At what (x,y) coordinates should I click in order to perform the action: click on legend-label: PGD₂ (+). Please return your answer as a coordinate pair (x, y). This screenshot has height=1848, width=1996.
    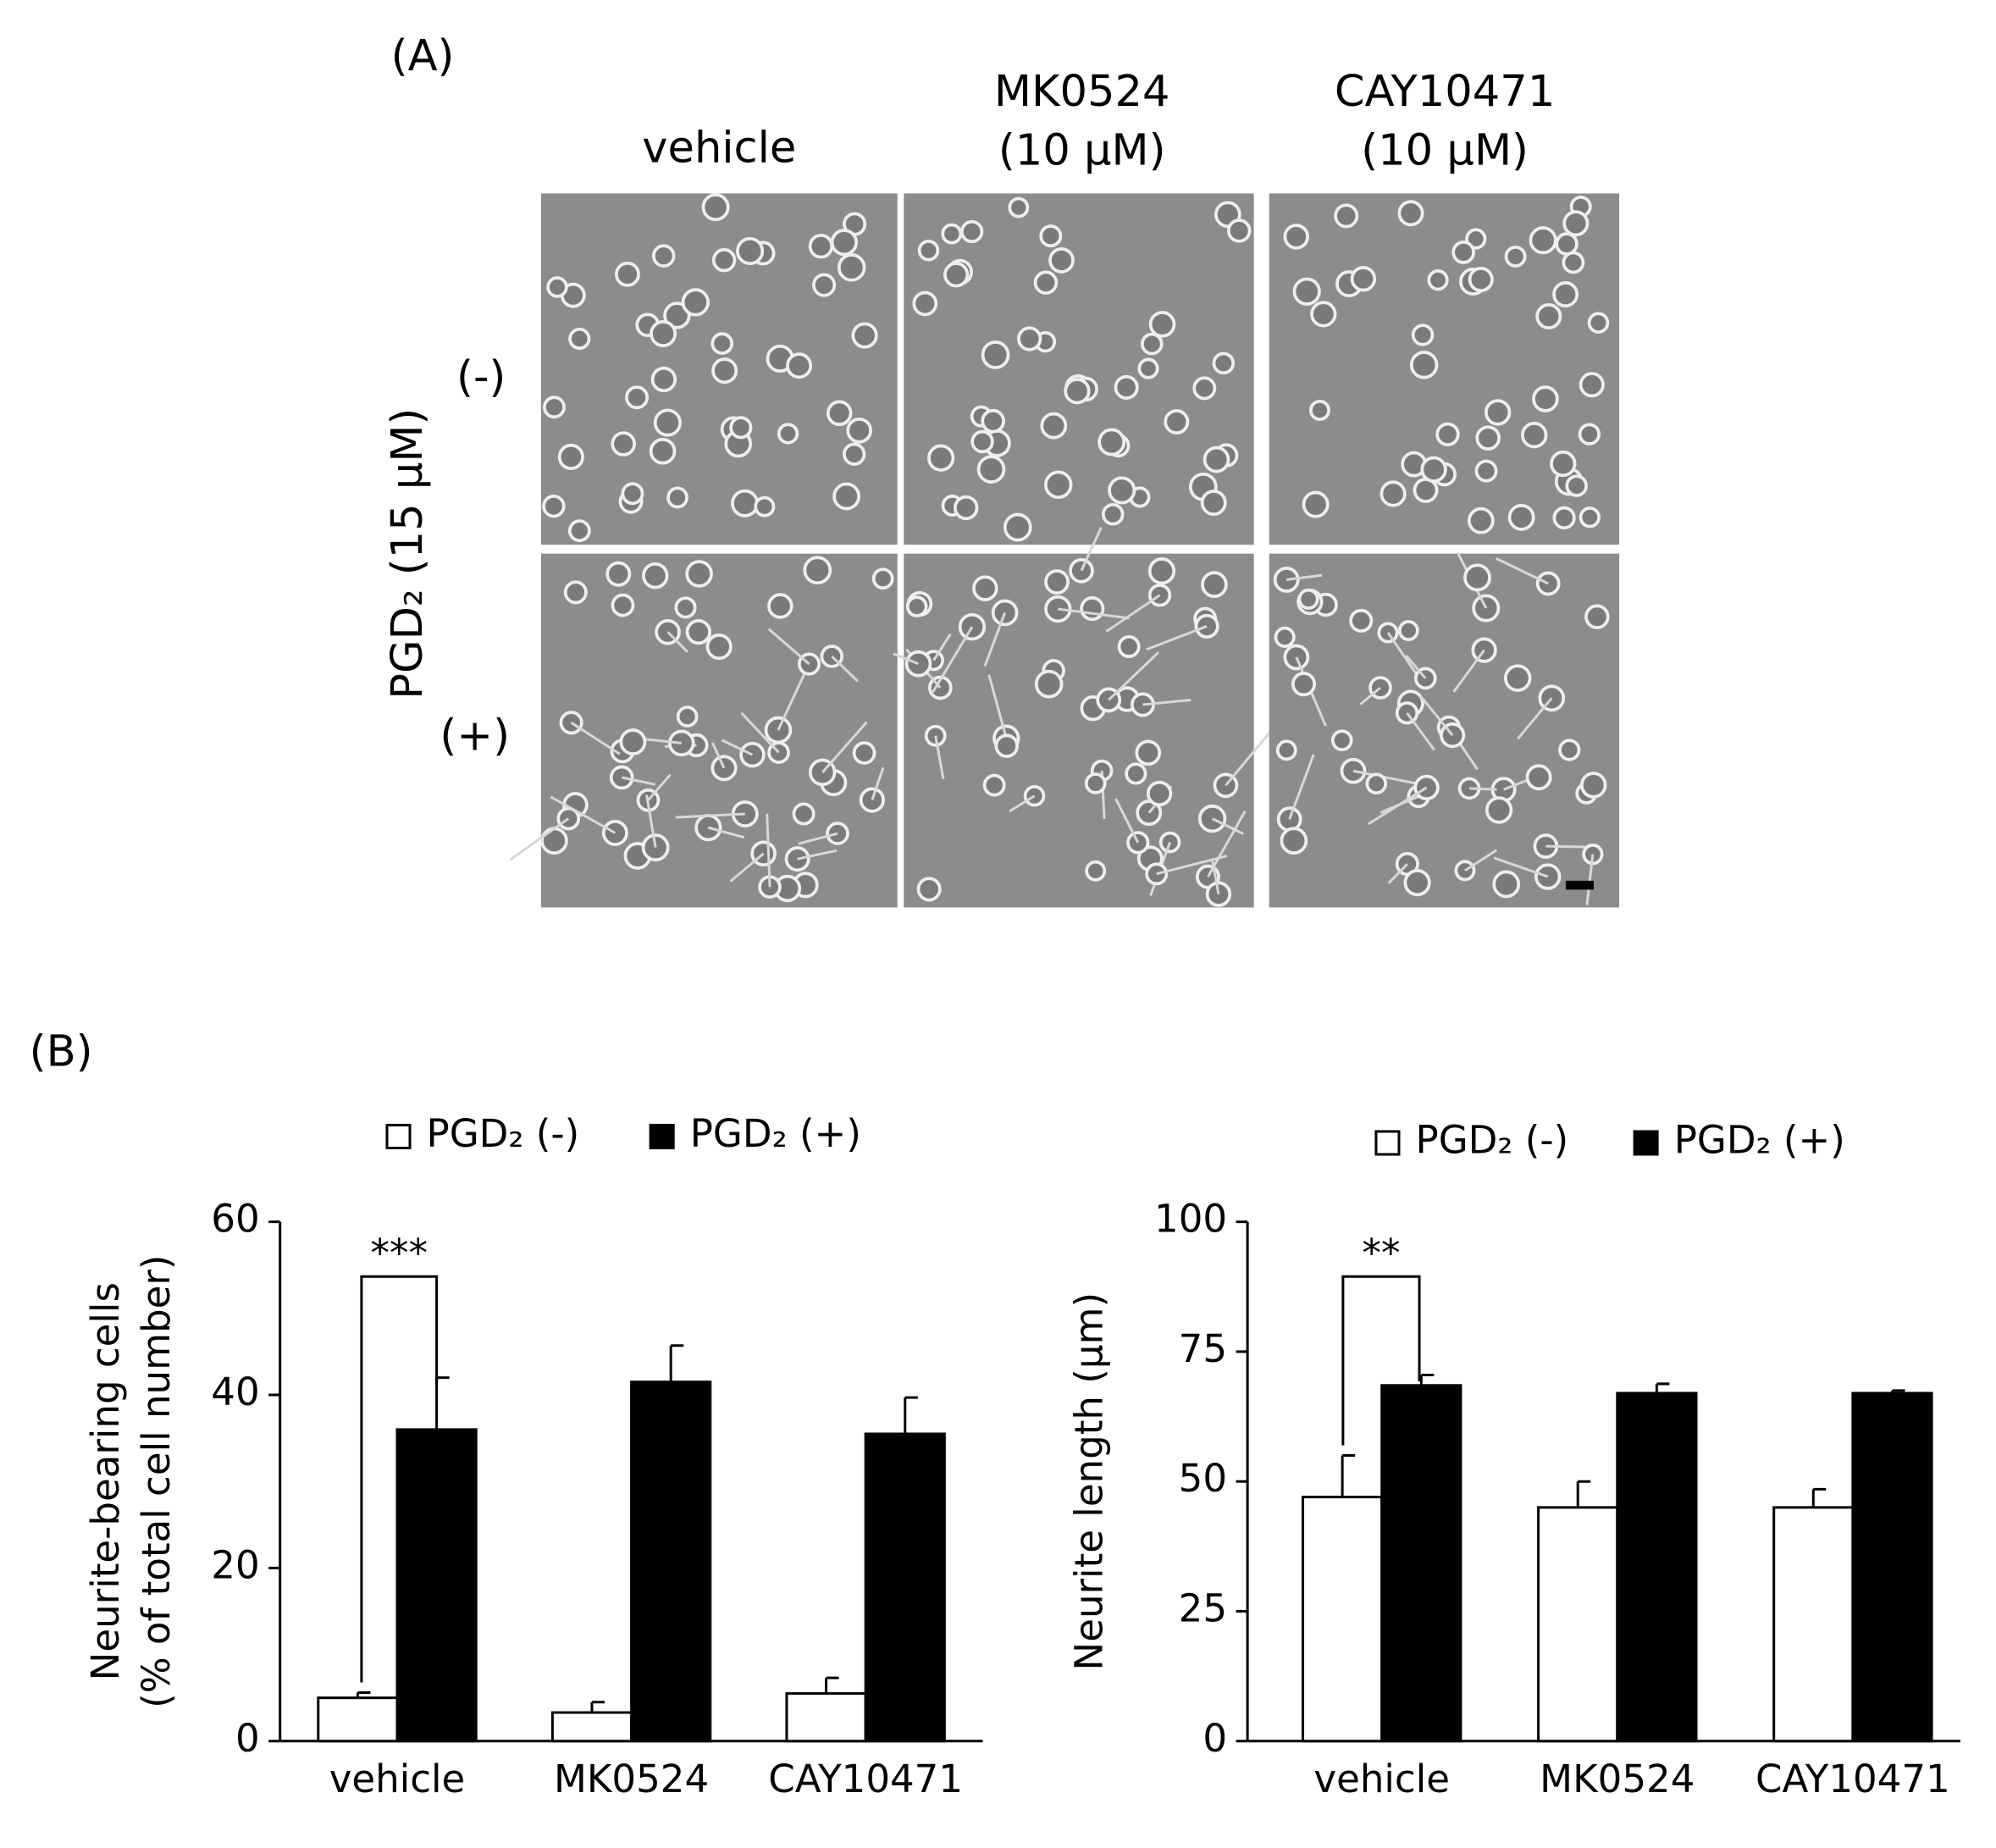
    Looking at the image, I should click on (1760, 1139).